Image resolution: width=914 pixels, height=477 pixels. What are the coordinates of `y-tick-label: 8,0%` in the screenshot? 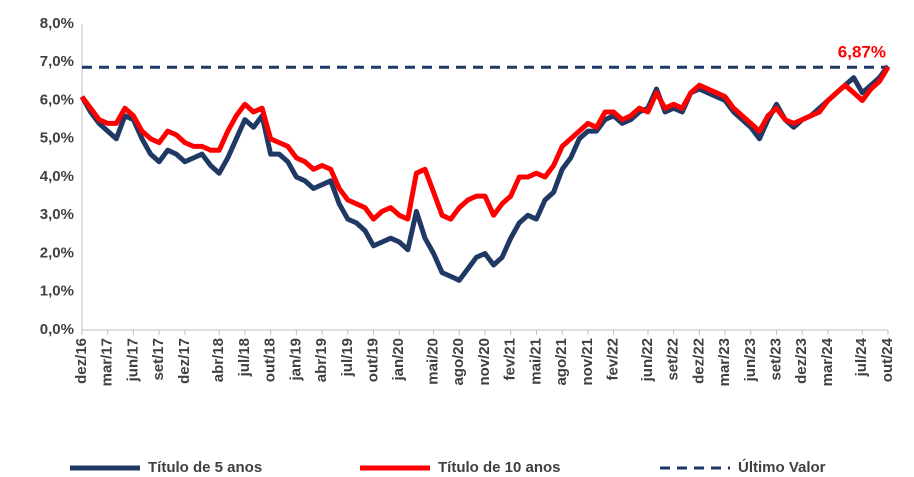 It's located at (57, 23).